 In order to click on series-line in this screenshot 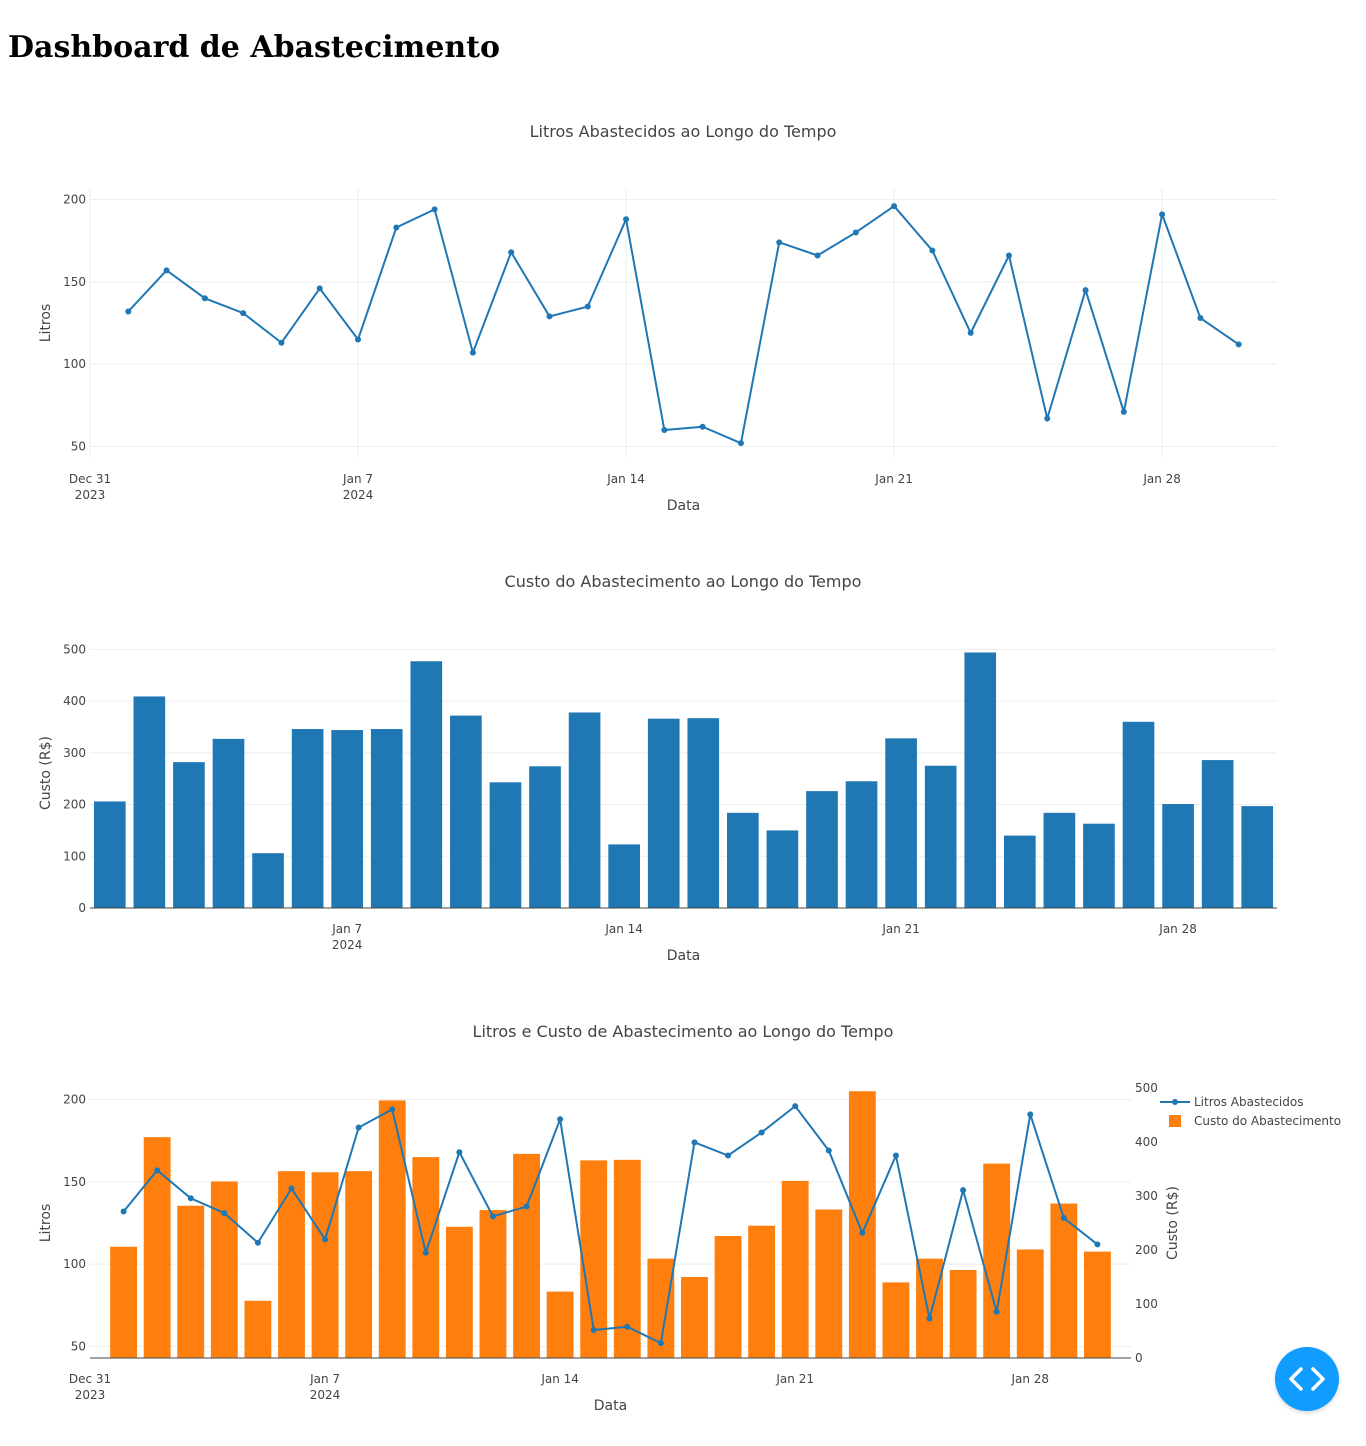, I will do `click(683, 324)`.